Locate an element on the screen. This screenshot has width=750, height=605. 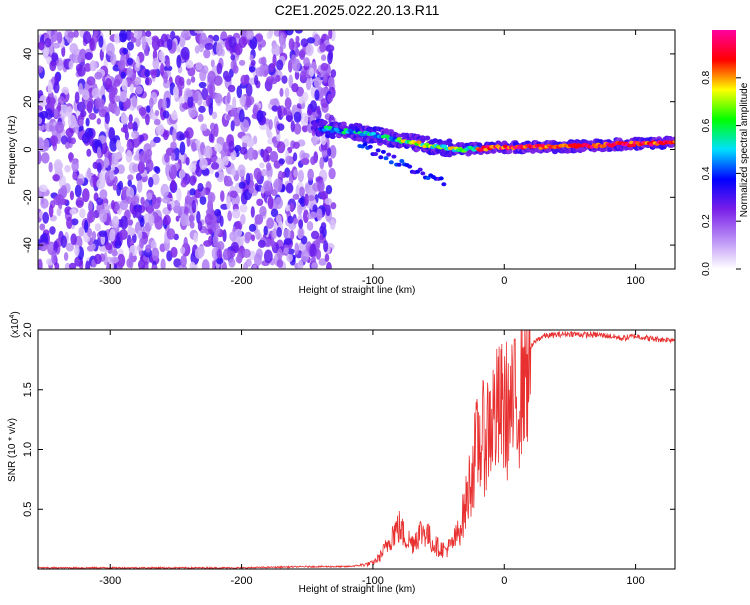
spectrogram-xtick-label: 100 is located at coordinates (635, 281).